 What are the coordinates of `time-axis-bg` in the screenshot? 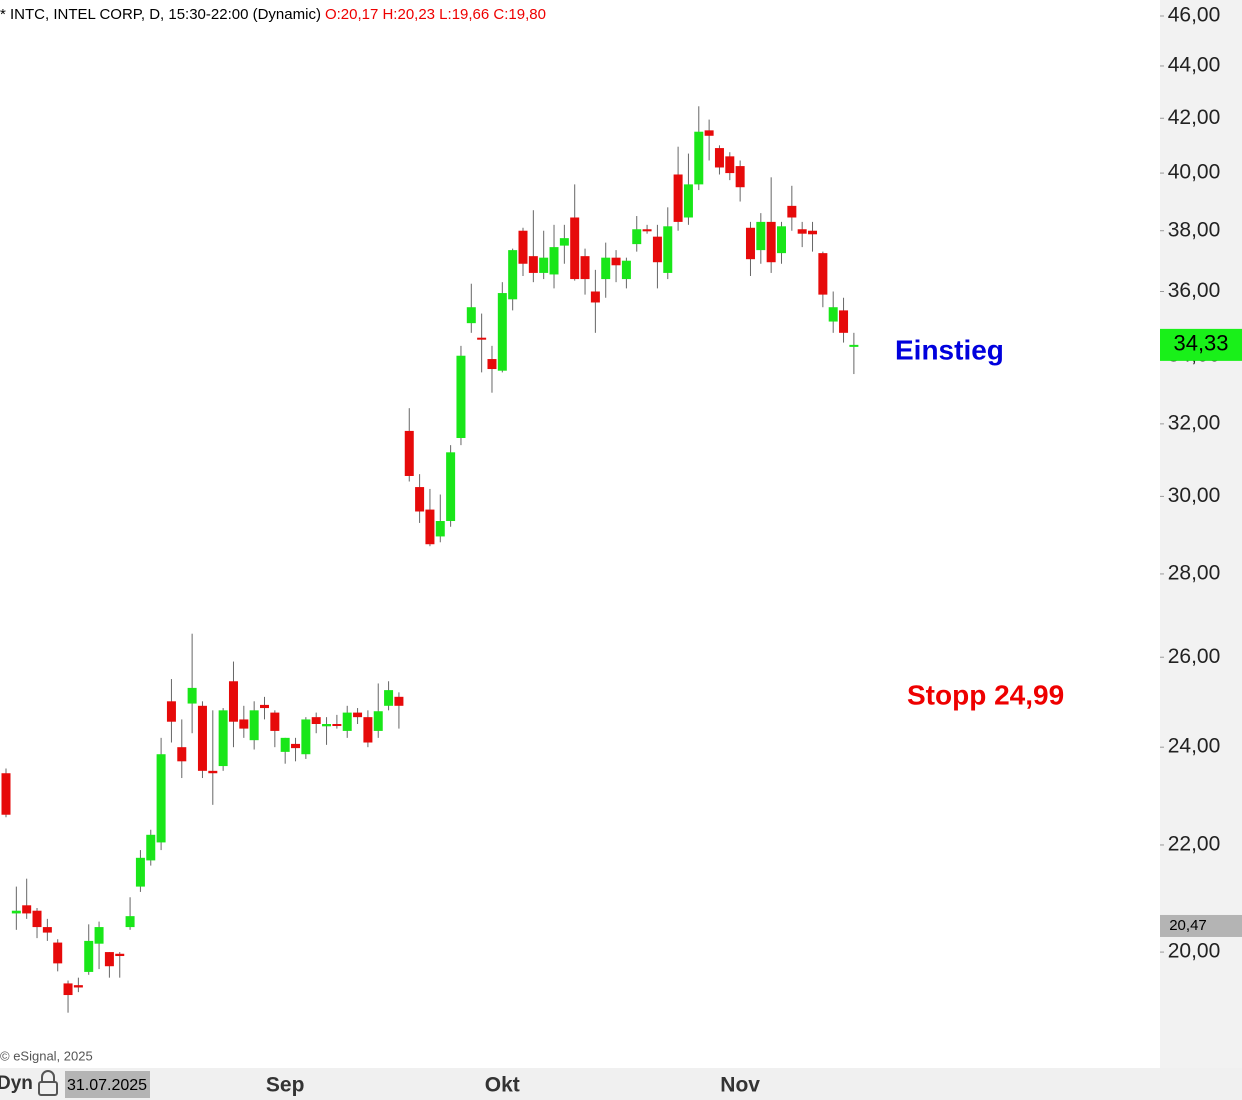 It's located at (621, 1084).